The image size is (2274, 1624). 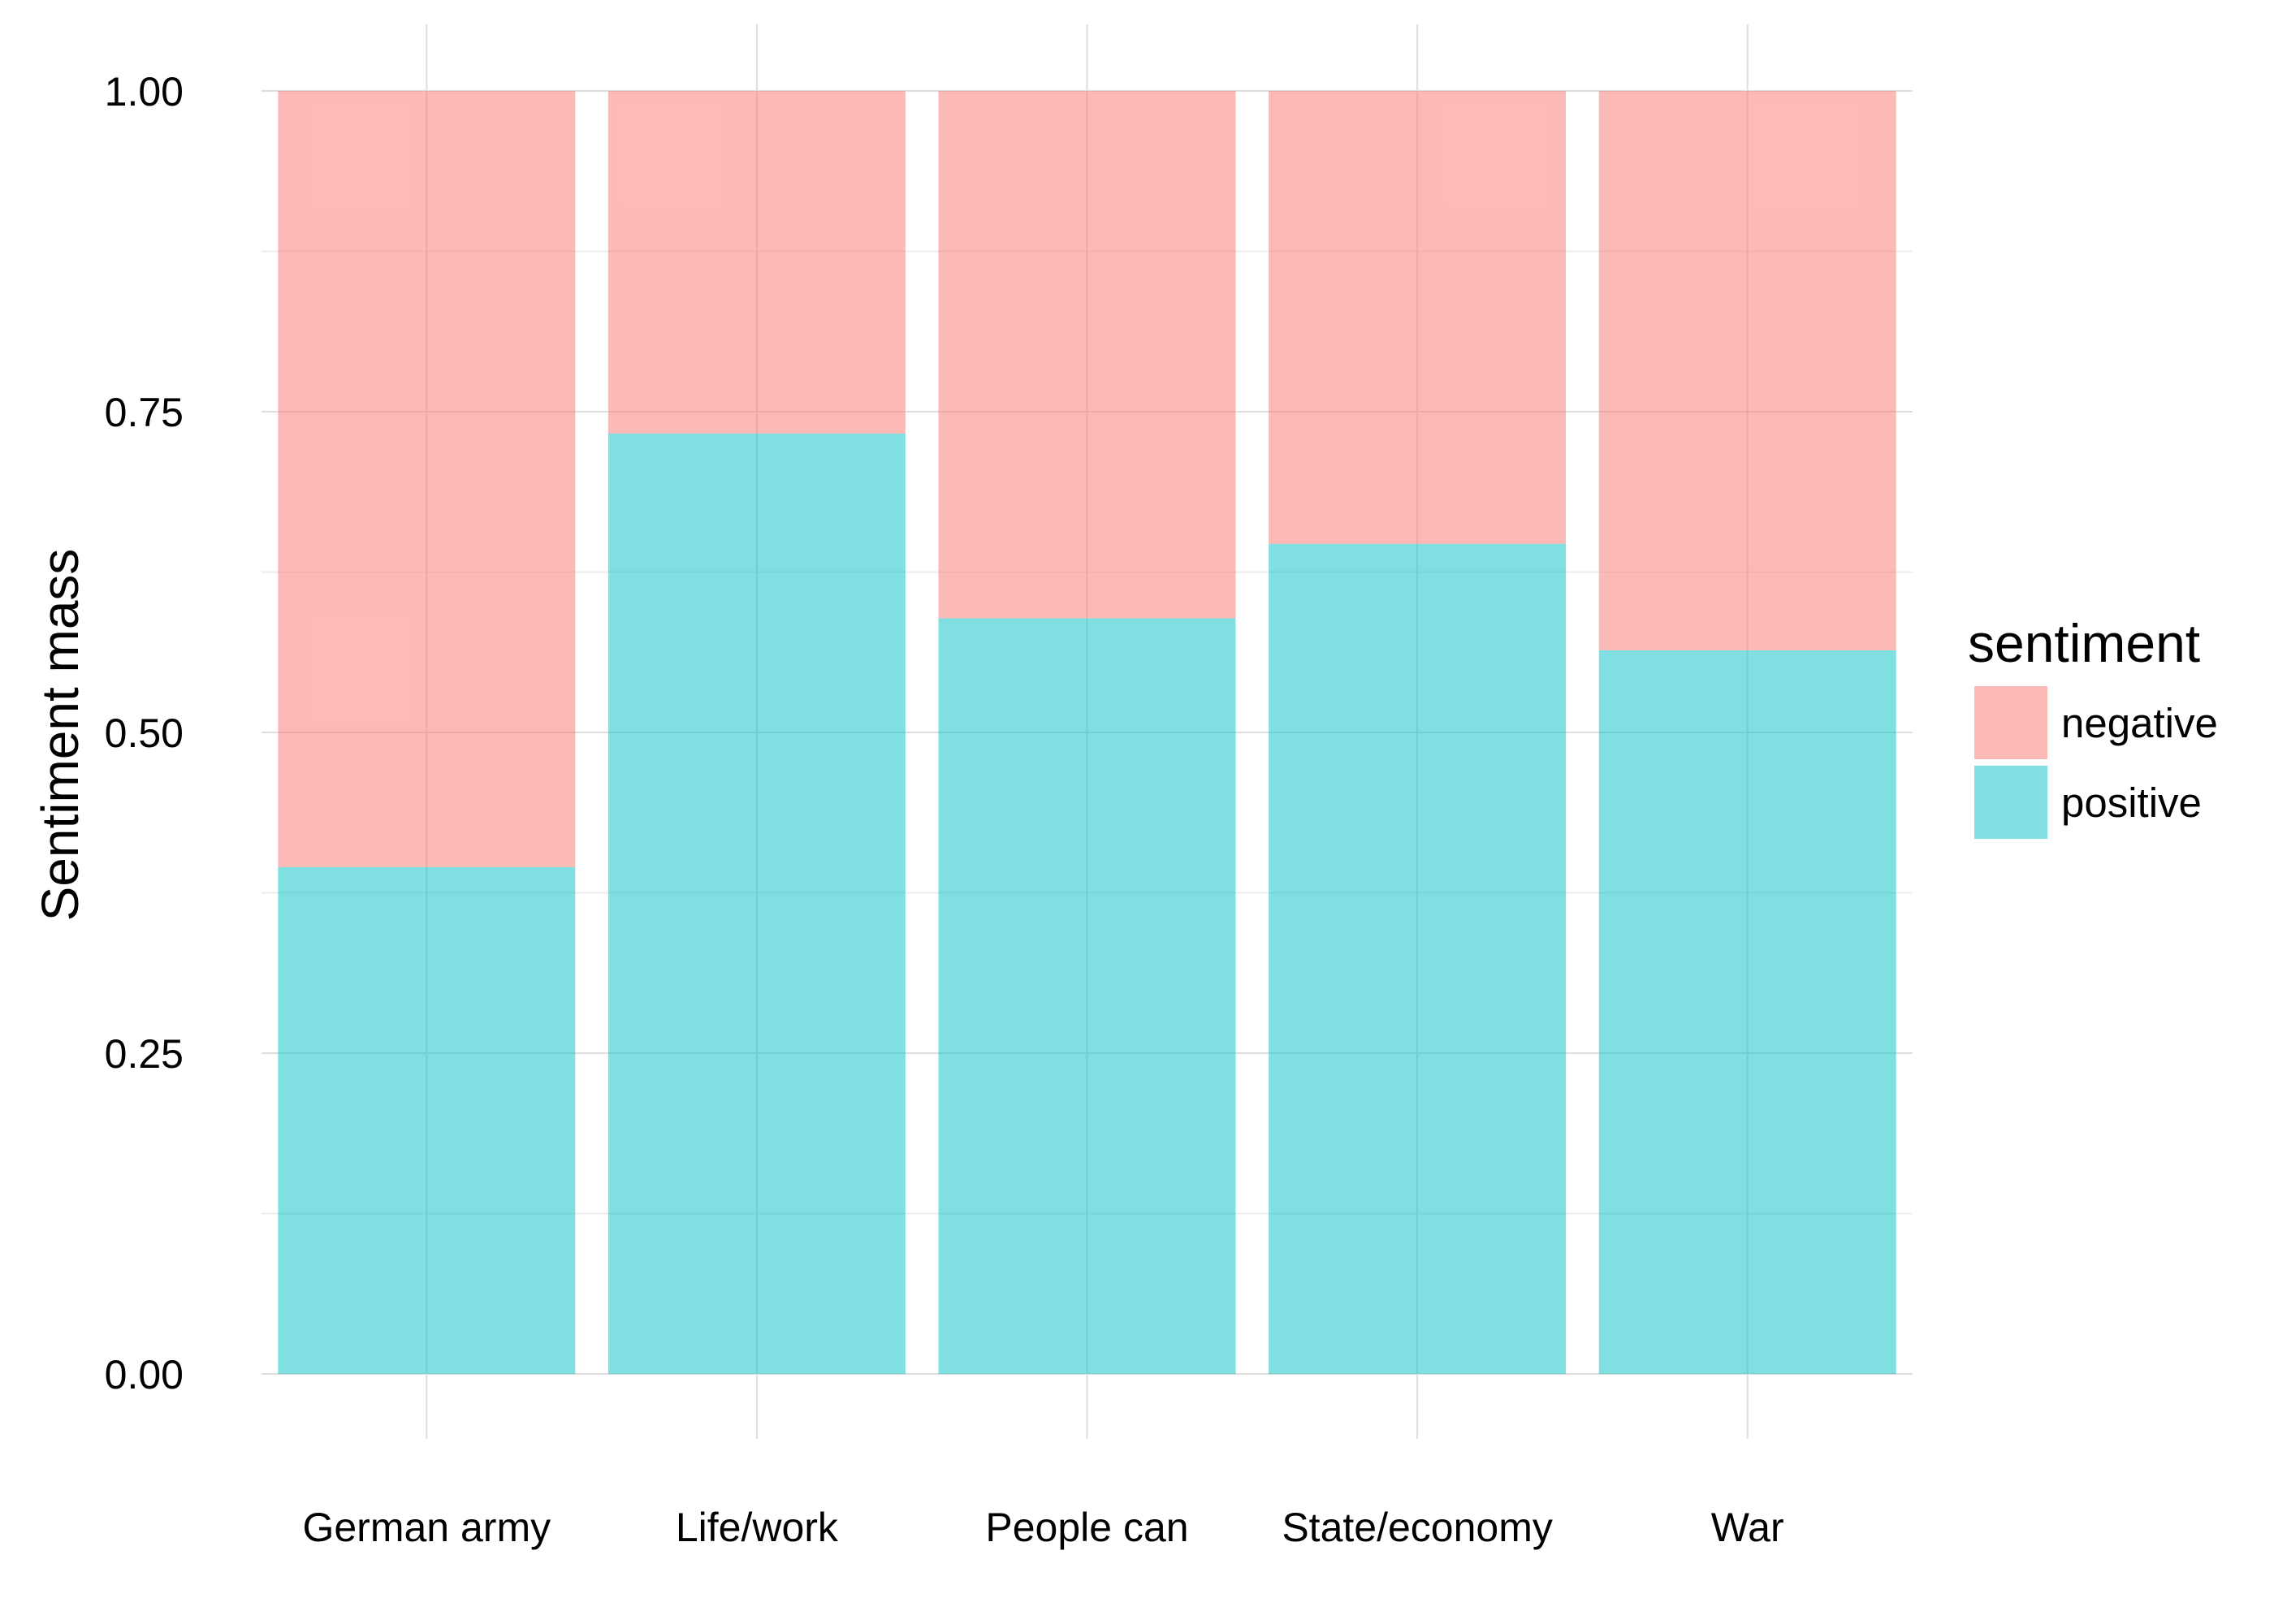 I want to click on y-tick-label: 0.75, so click(x=144, y=412).